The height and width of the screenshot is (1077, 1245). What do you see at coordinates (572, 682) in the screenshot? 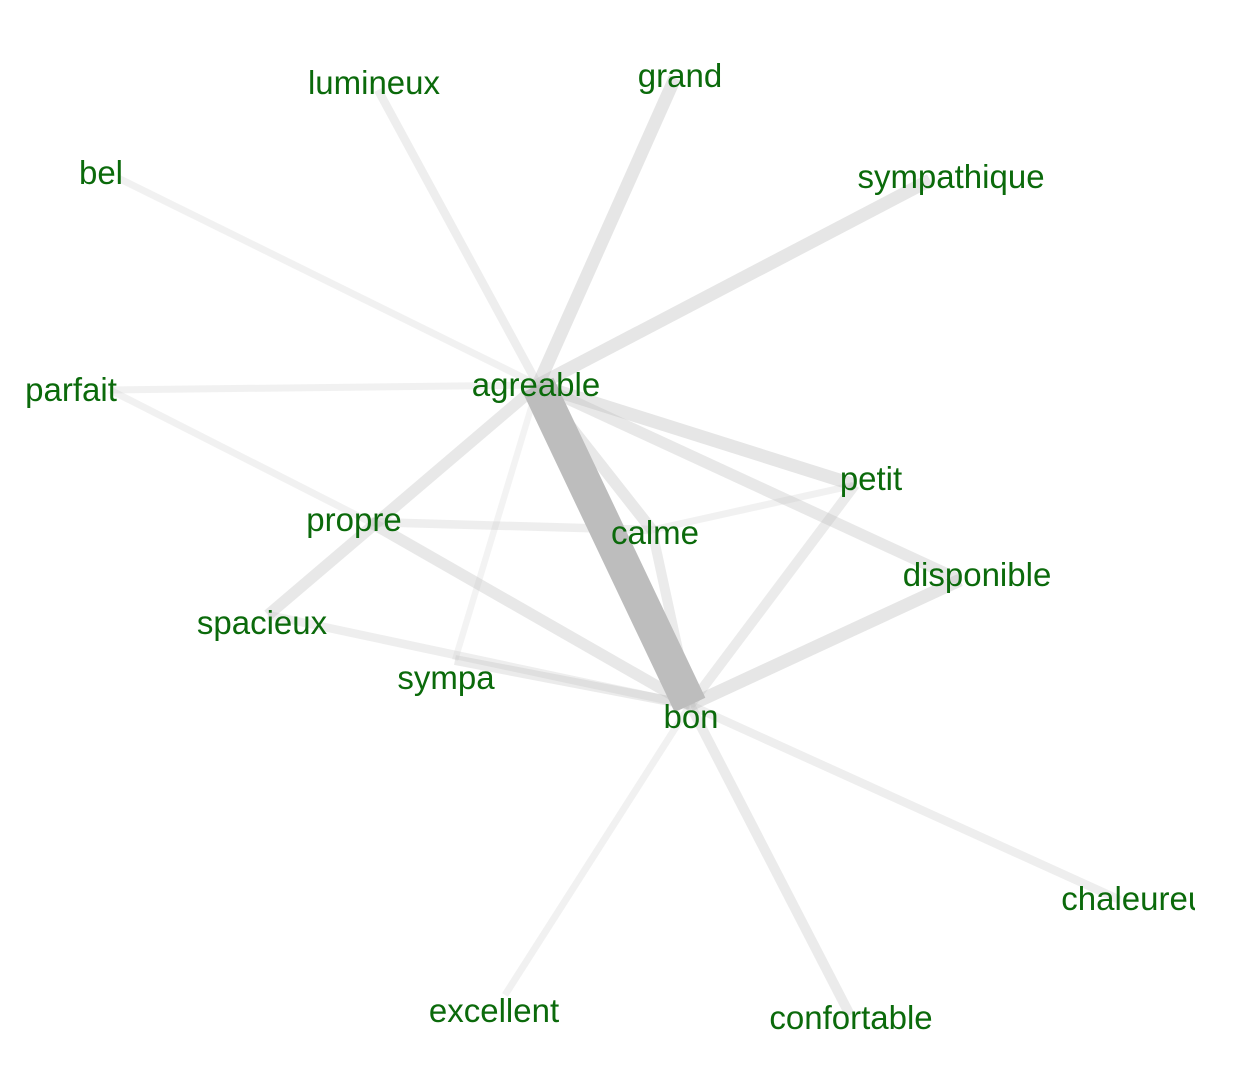
I see `edge-bon-sympa` at bounding box center [572, 682].